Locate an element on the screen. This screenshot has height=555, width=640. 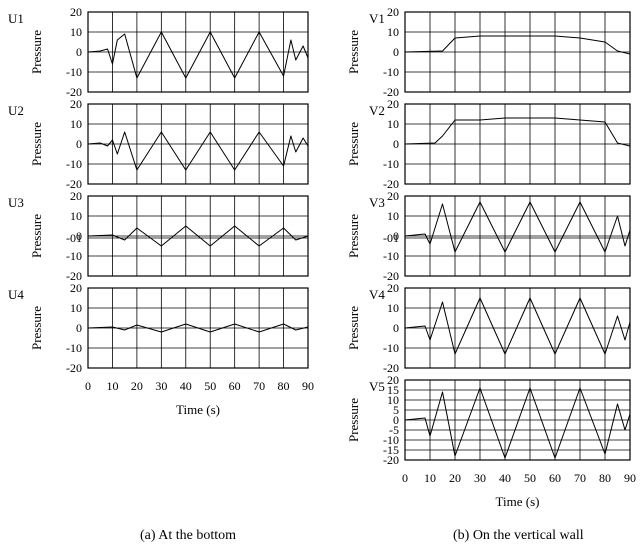
panel-v5-ylabel: Pressure is located at coordinates (353, 420).